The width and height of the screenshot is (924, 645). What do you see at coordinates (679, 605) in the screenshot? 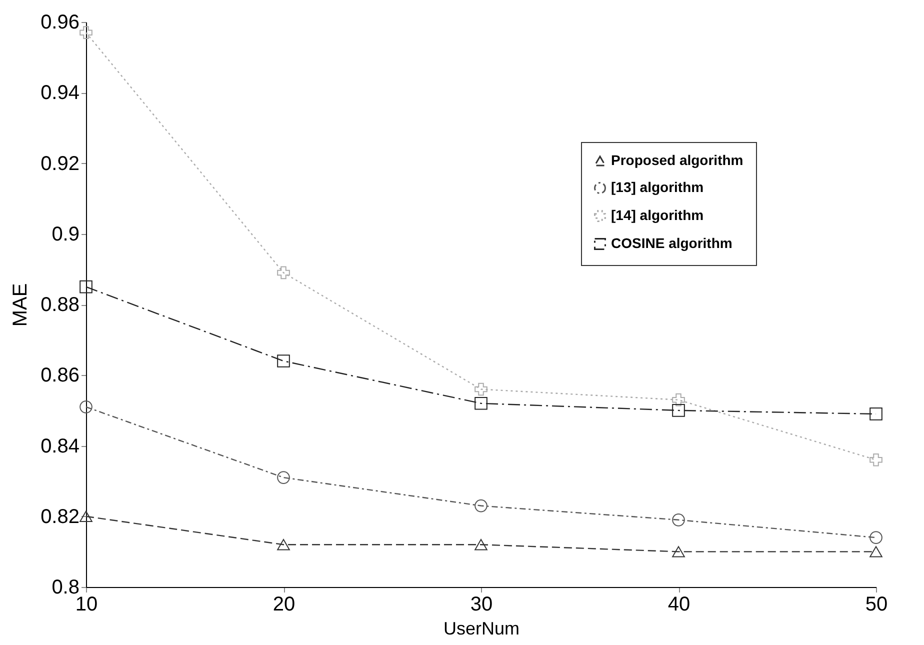
I see `x-tick-label: 40` at bounding box center [679, 605].